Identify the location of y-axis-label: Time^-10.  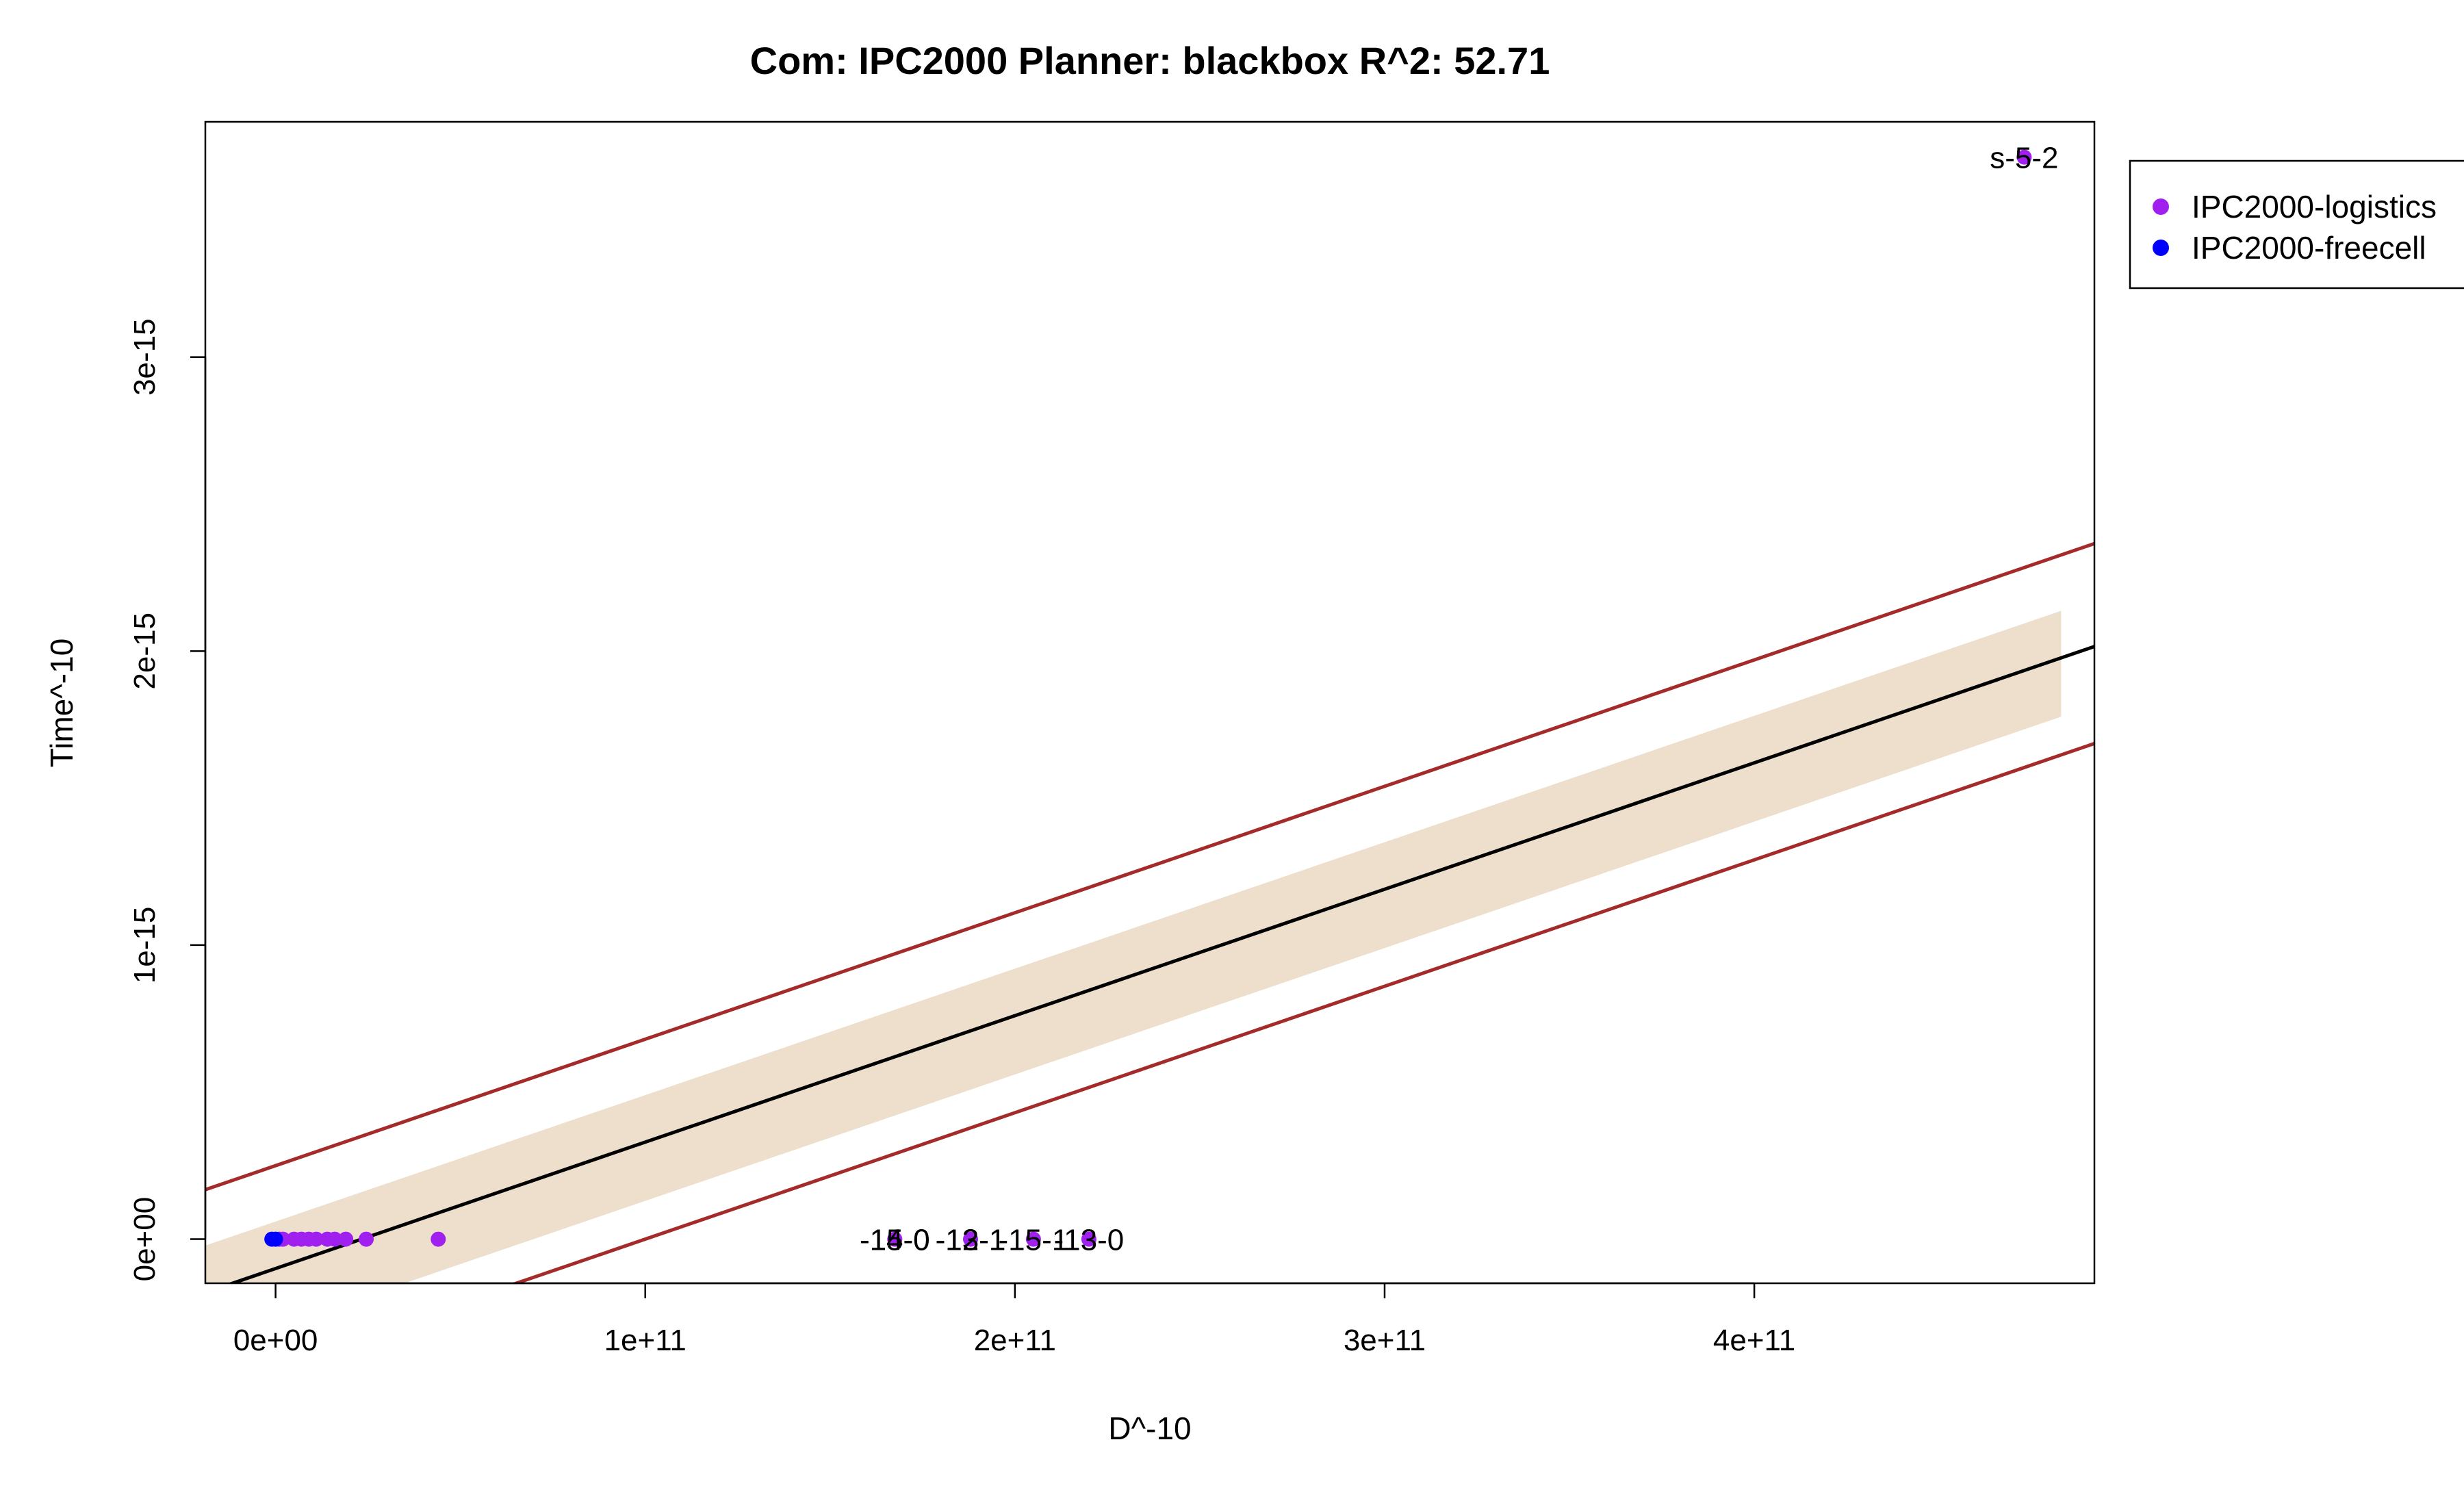
(61, 703).